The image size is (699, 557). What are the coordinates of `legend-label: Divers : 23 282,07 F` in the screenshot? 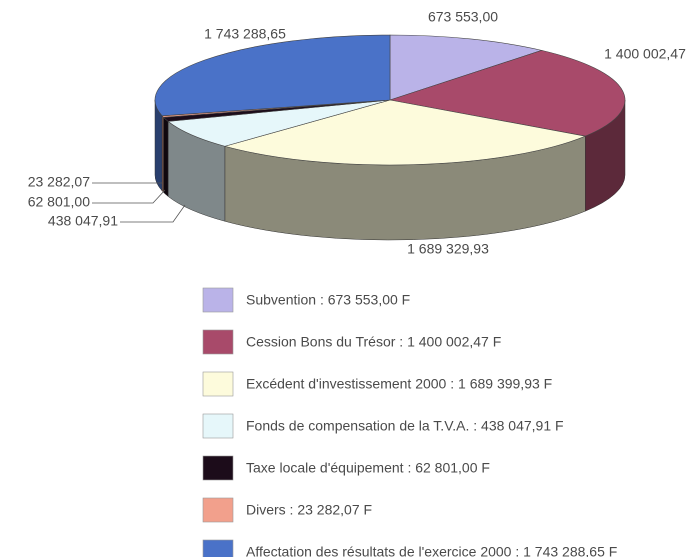 It's located at (309, 510).